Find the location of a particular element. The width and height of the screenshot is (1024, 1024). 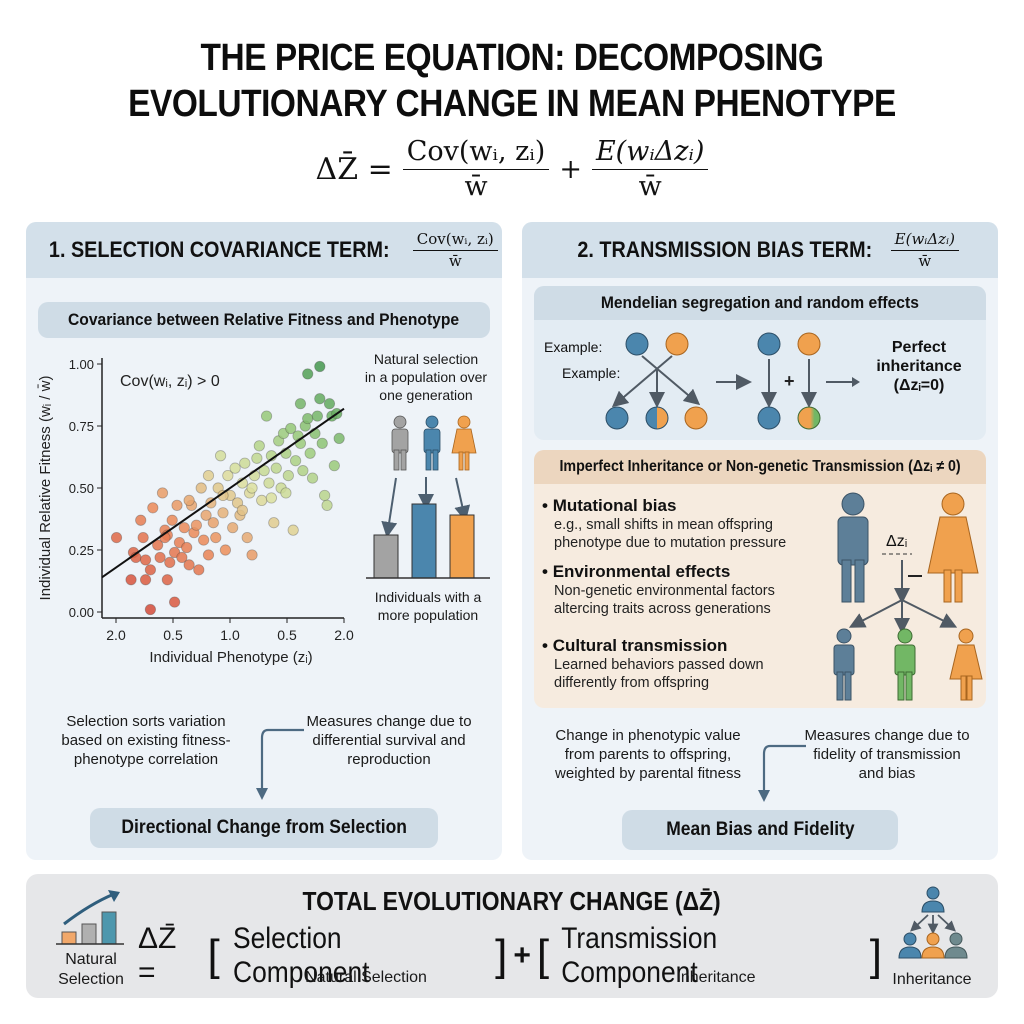

transmission-term-fraction: E(wᵢΔzᵢ) w̄ is located at coordinates (924, 250).